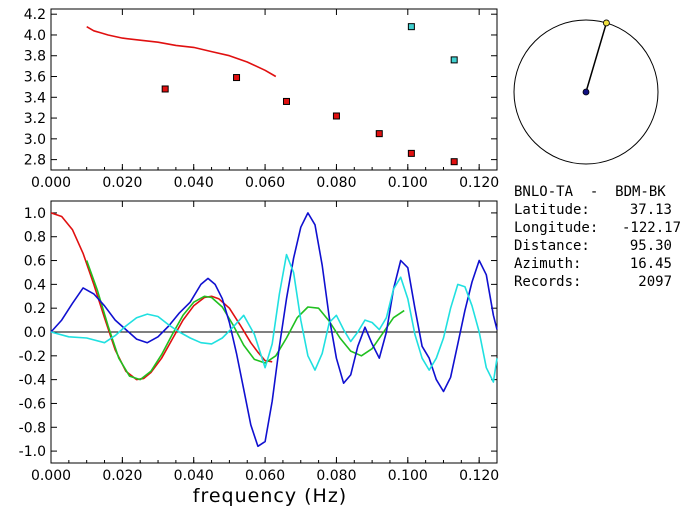 This screenshot has height=519, width=697. I want to click on y-tick-label: 0.4, so click(35, 285).